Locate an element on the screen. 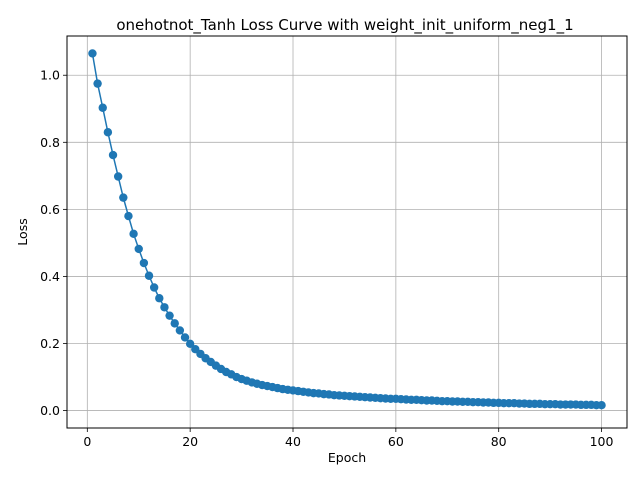 This screenshot has width=640, height=480. x-tick-label: 0 is located at coordinates (87, 441).